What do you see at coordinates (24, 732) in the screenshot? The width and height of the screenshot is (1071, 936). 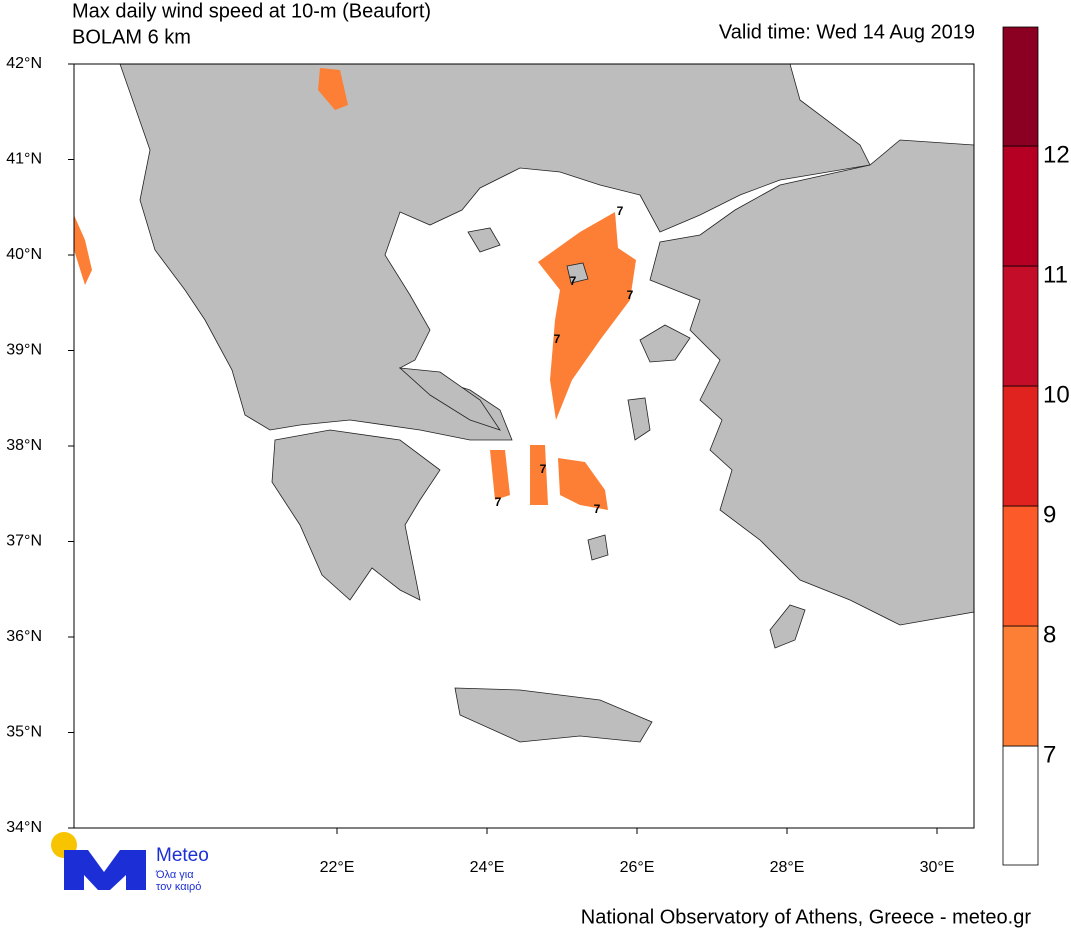 I see `lat-tick-label: 35°N` at bounding box center [24, 732].